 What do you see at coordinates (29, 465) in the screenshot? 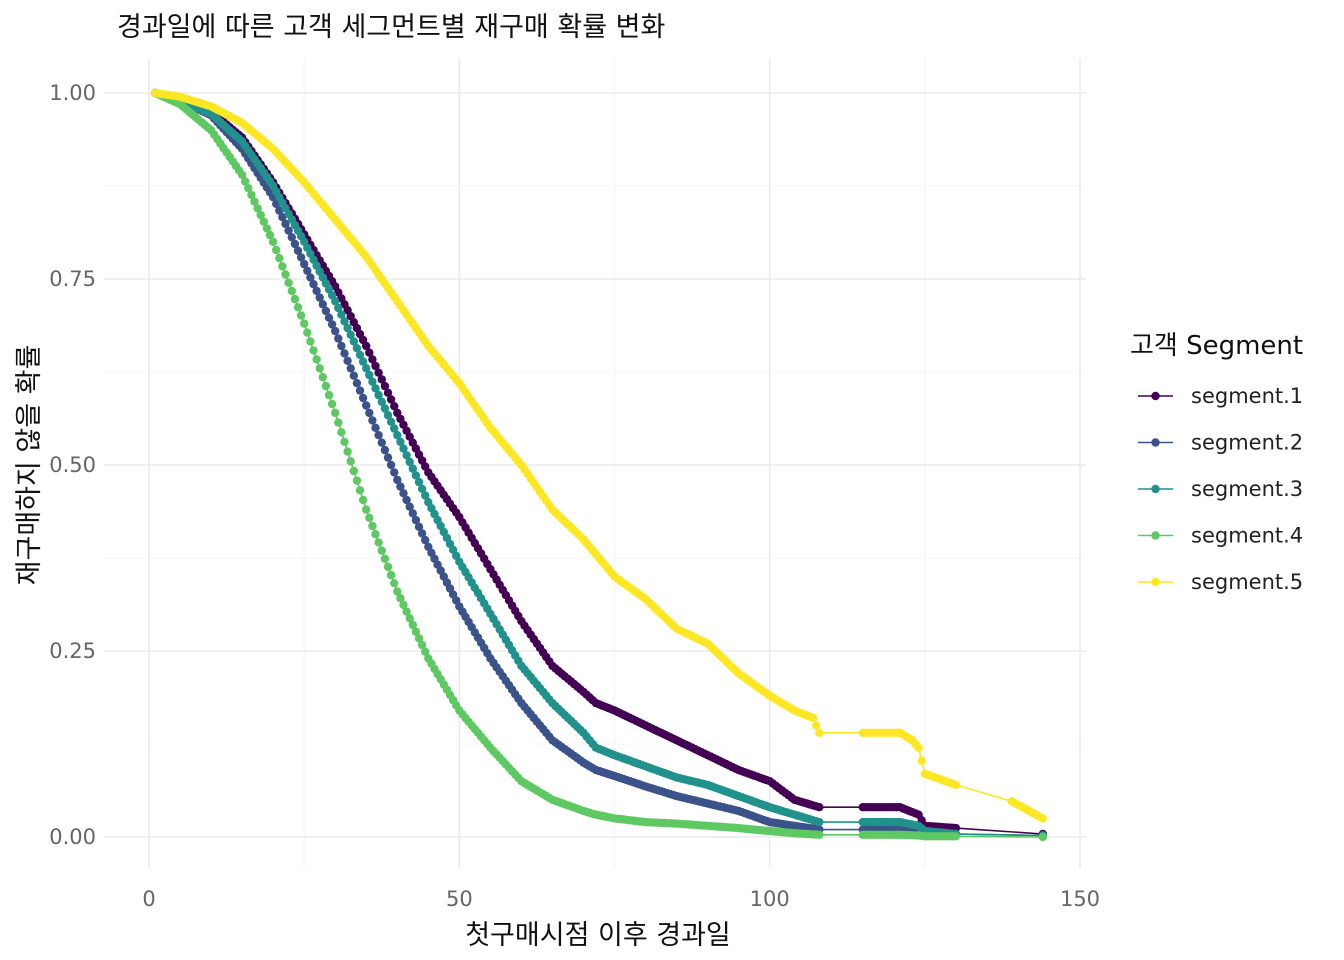
I see `y-axis-title: 재구매하지 않을 확률` at bounding box center [29, 465].